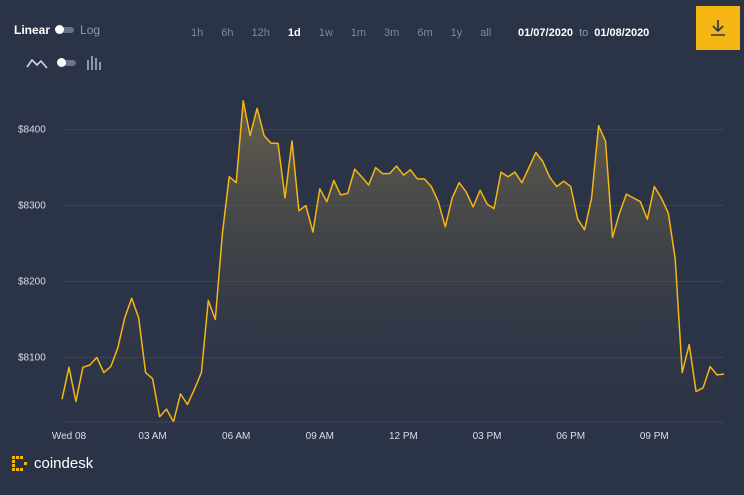  Describe the element at coordinates (294, 33) in the screenshot. I see `range-1d: 1d` at that location.